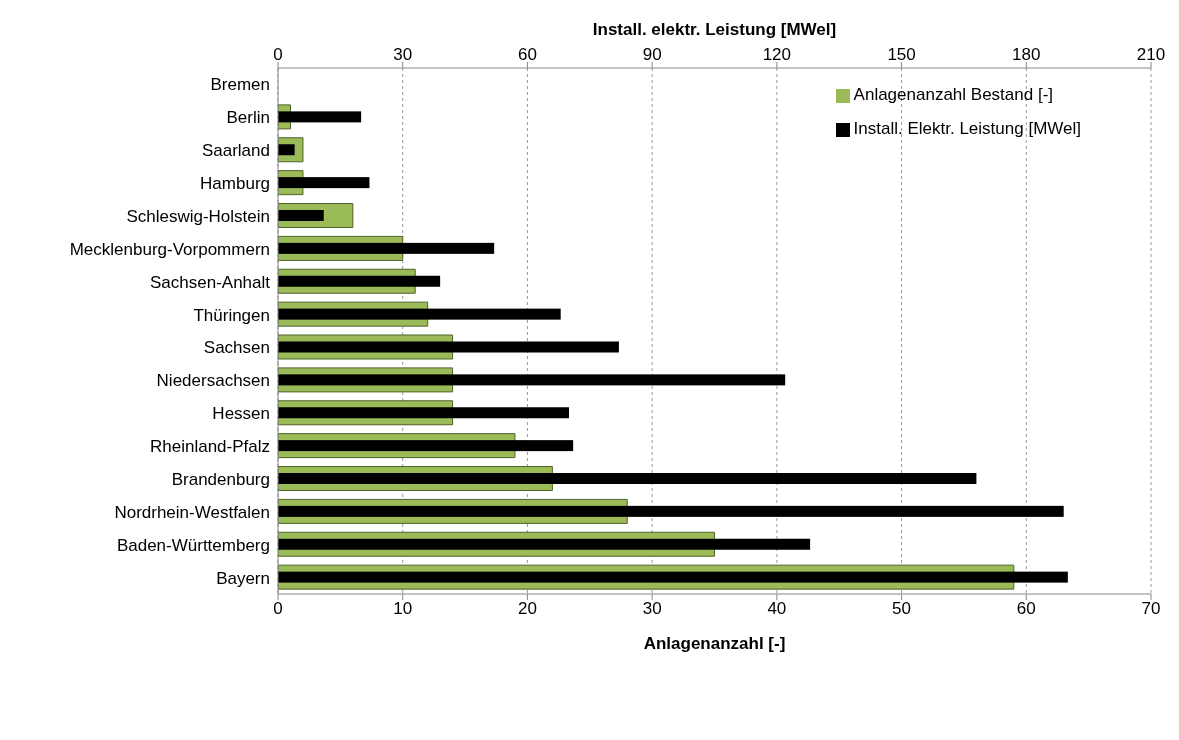 Image resolution: width=1179 pixels, height=740 pixels. Describe the element at coordinates (527, 54) in the screenshot. I see `x2-tick-label: 60` at that location.